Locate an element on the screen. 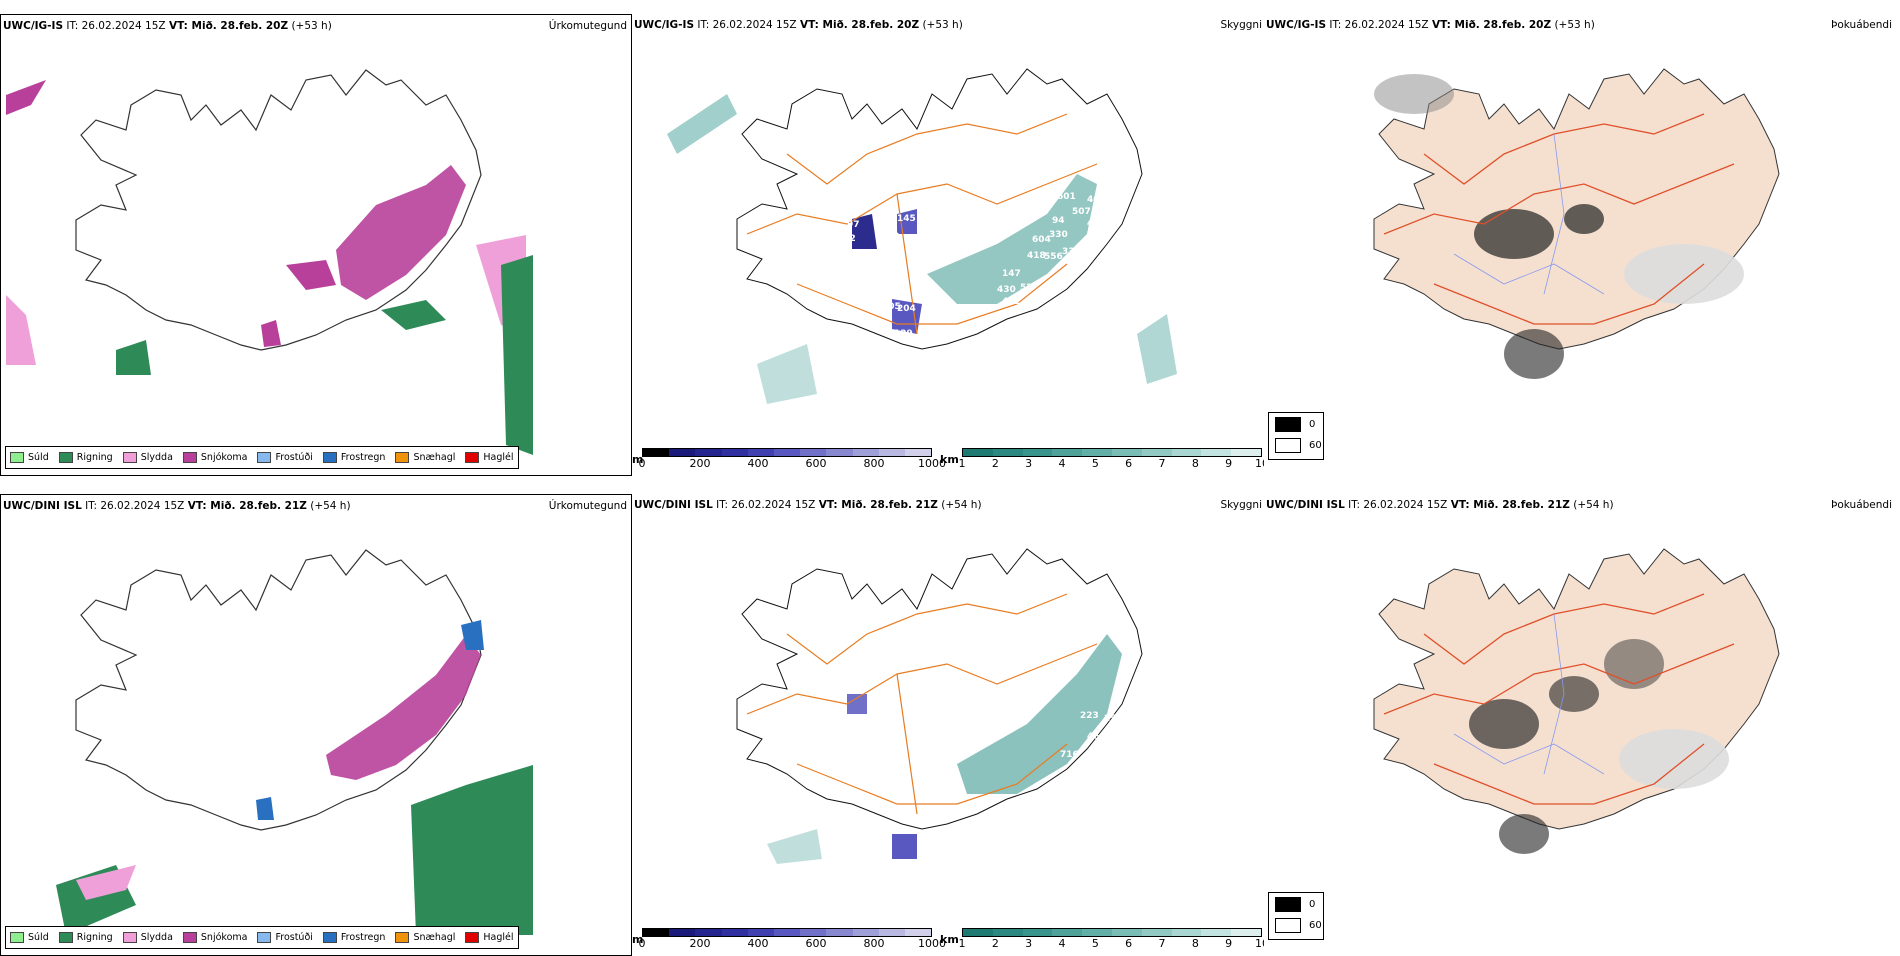 The width and height of the screenshot is (1900, 956). legend-item: Rigning is located at coordinates (85, 937).